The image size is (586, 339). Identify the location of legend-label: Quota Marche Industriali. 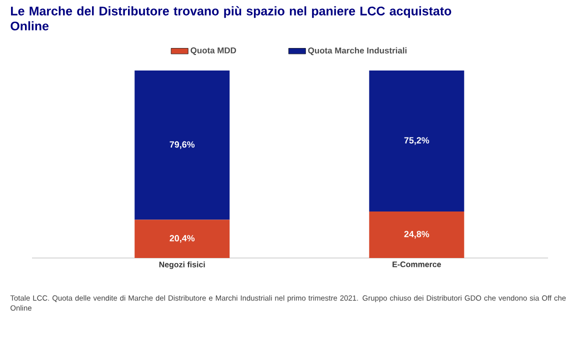
(357, 51).